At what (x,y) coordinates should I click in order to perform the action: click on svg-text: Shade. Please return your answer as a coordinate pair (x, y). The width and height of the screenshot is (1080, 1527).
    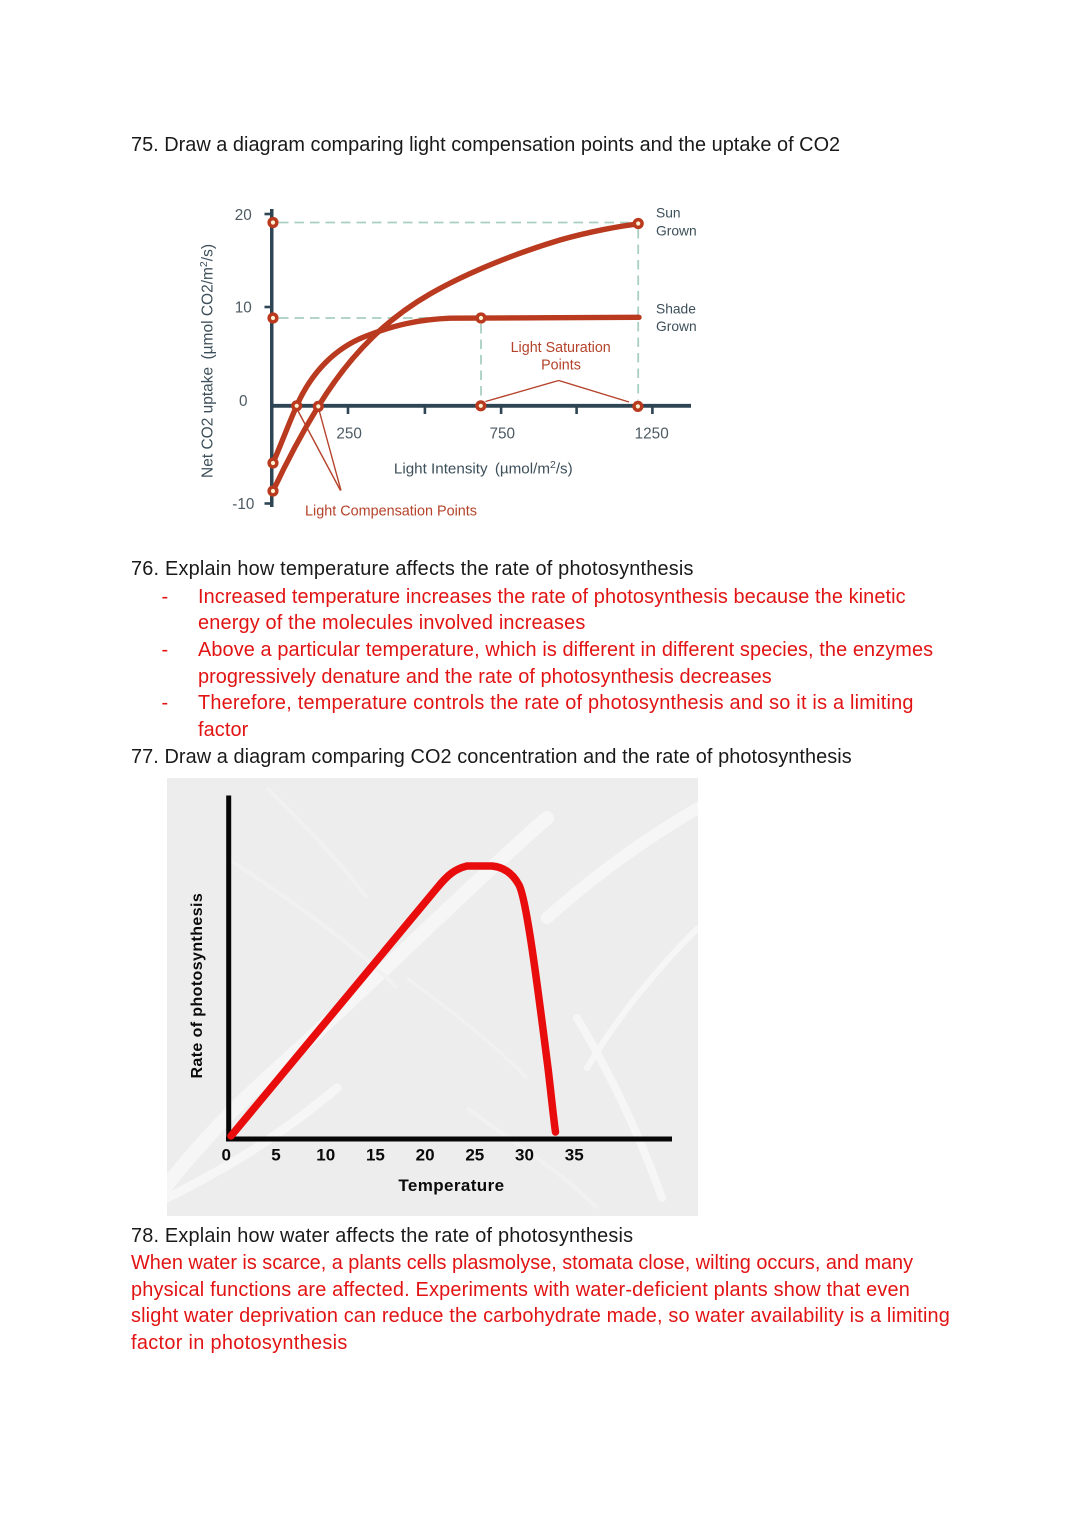
    Looking at the image, I should click on (676, 308).